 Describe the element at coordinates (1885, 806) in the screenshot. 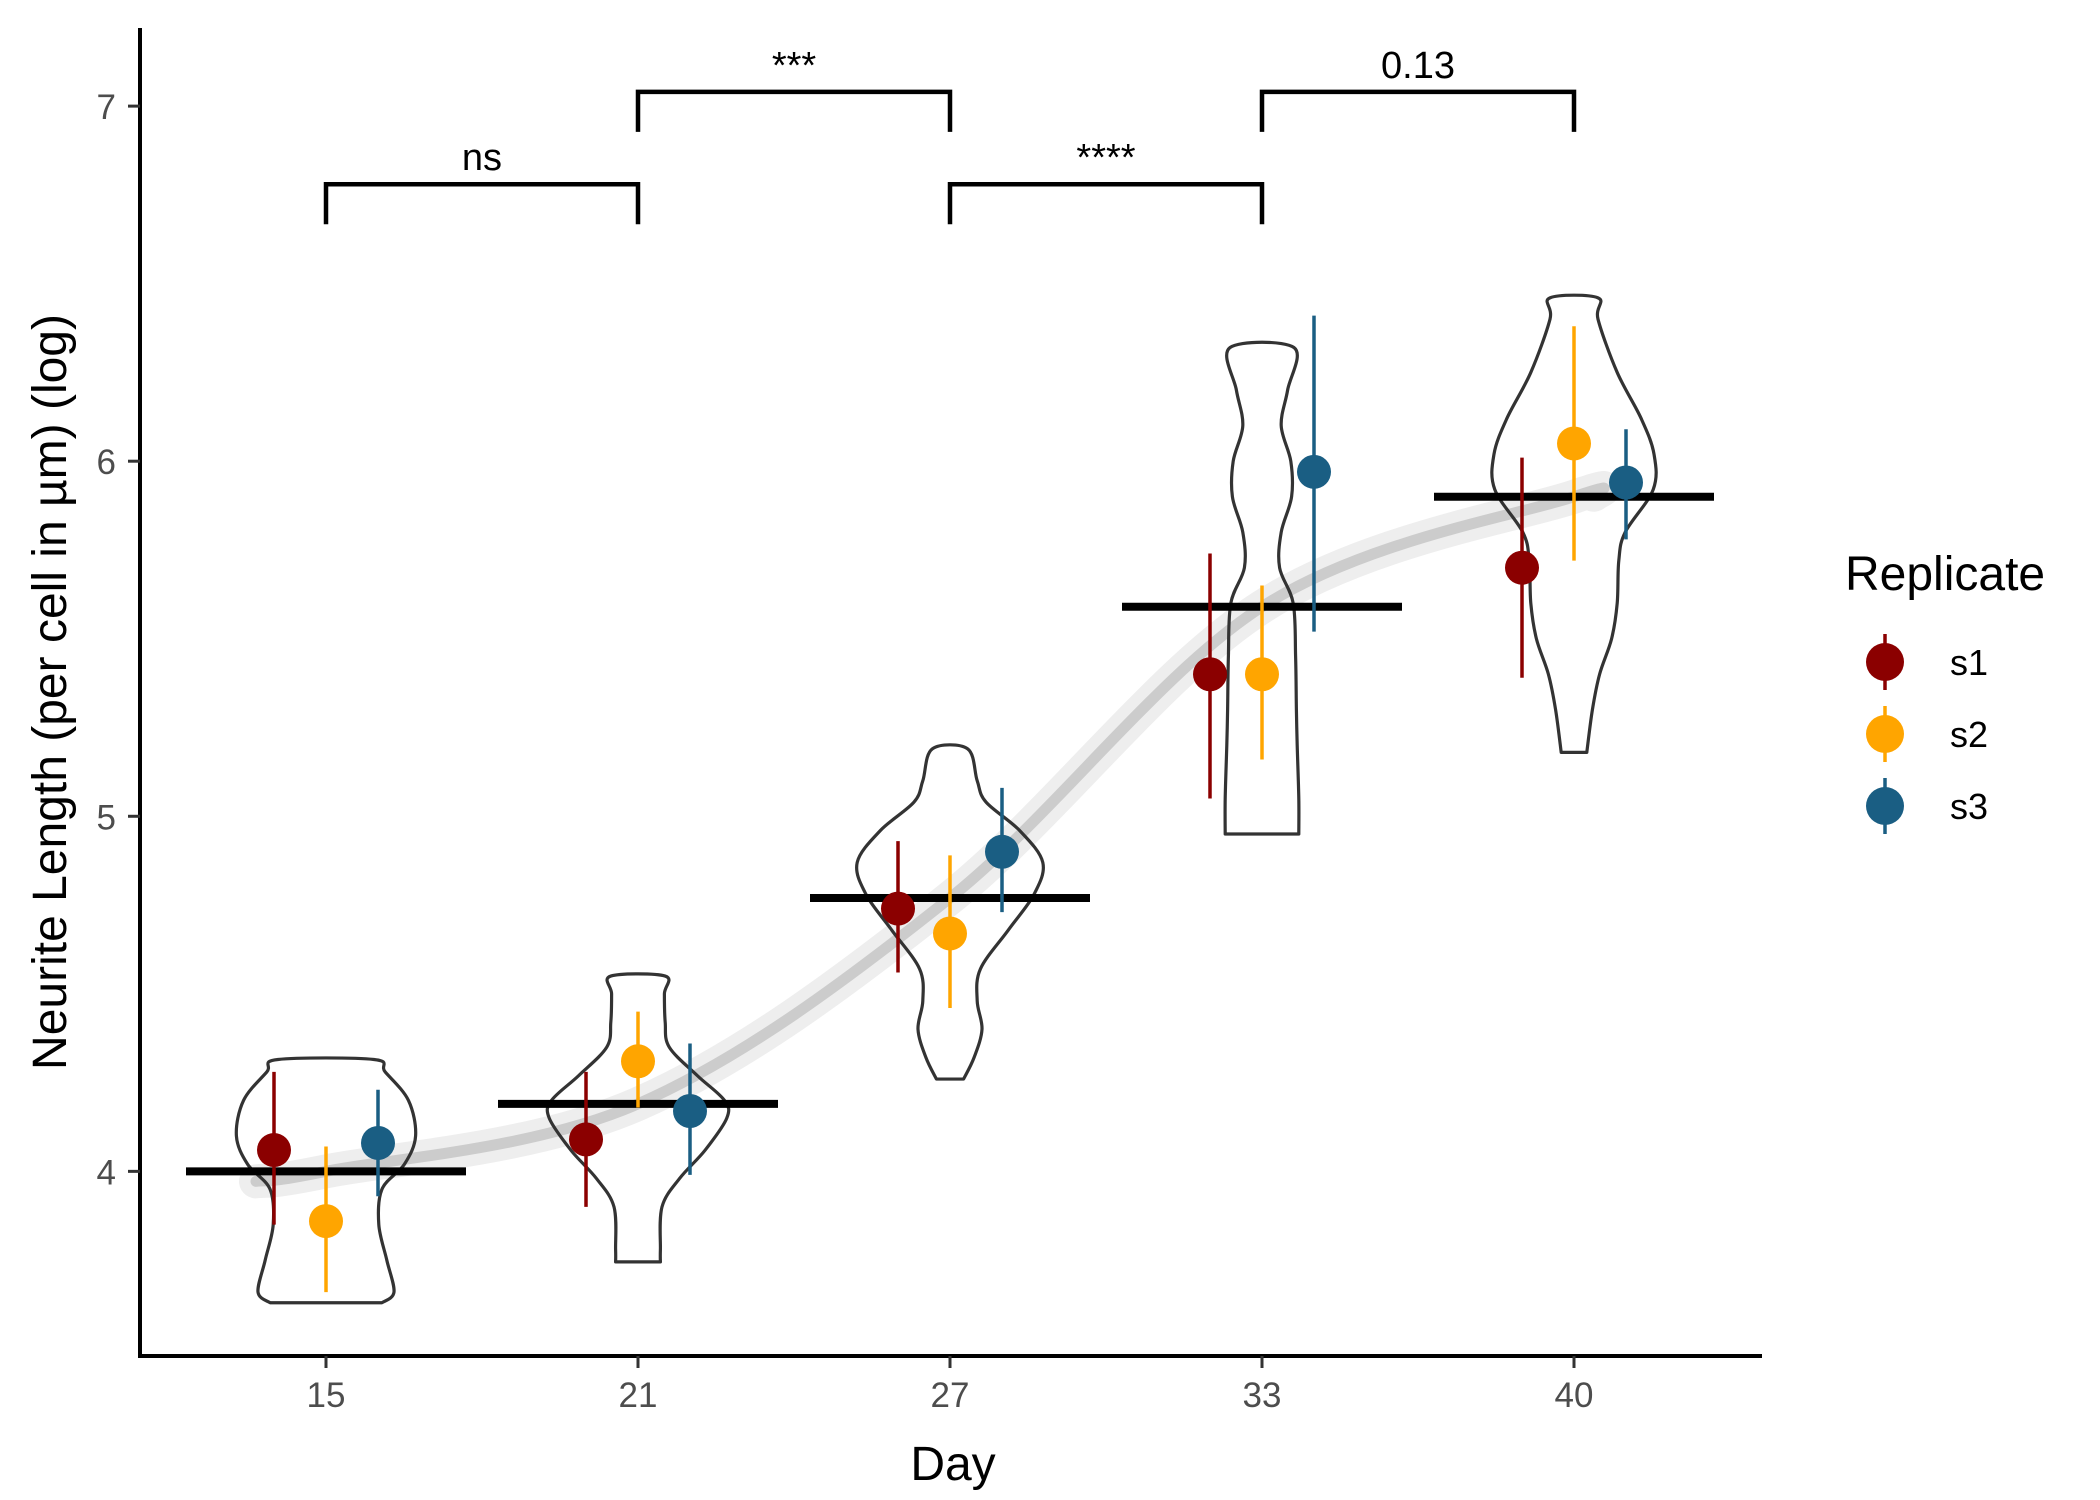

I see `legend-swatch-s3` at that location.